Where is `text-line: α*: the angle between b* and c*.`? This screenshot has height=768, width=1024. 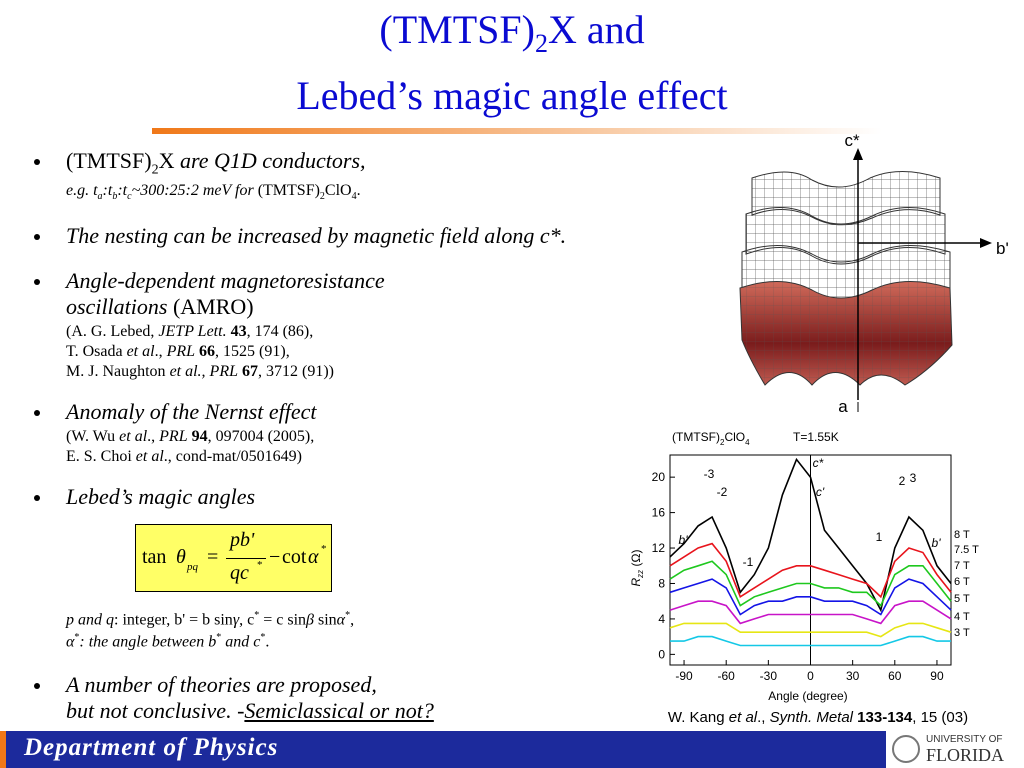 text-line: α*: the angle between b* and c*. is located at coordinates (167, 641).